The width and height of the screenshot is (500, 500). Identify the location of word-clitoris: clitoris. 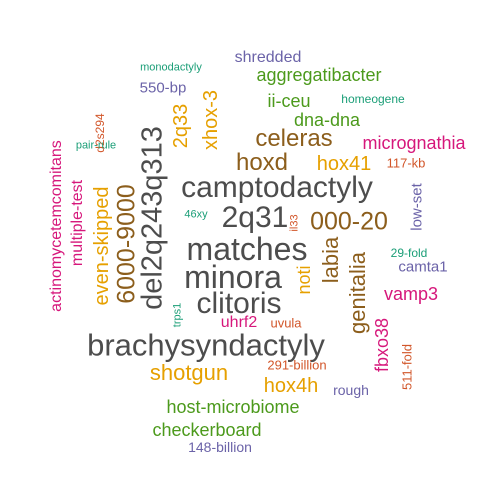
(239, 303).